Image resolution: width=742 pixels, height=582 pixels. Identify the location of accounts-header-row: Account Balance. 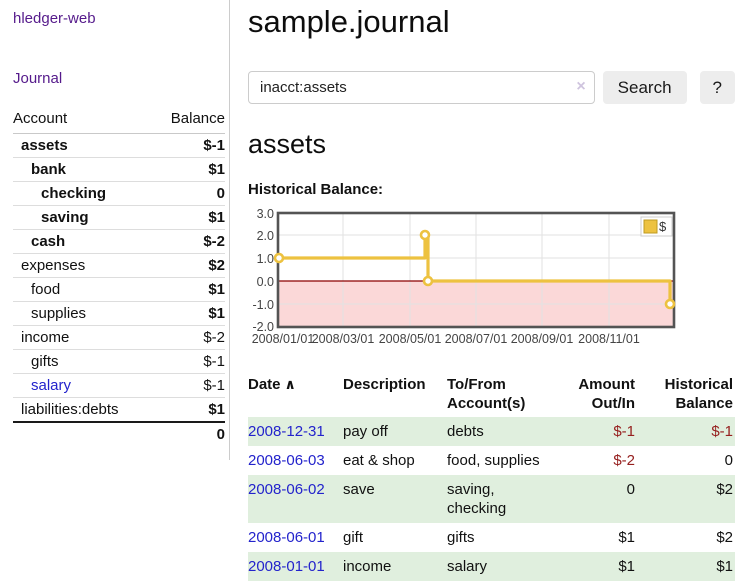
(119, 120).